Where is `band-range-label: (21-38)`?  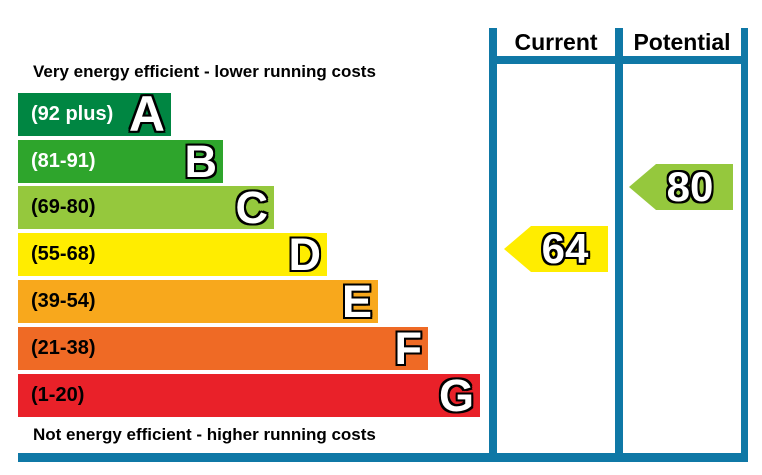 band-range-label: (21-38) is located at coordinates (63, 348).